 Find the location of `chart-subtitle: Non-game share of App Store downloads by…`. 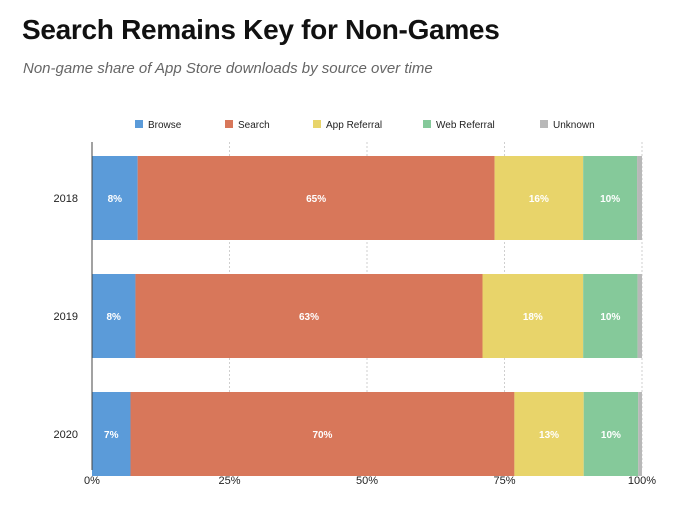

chart-subtitle: Non-game share of App Store downloads by… is located at coordinates (228, 68).